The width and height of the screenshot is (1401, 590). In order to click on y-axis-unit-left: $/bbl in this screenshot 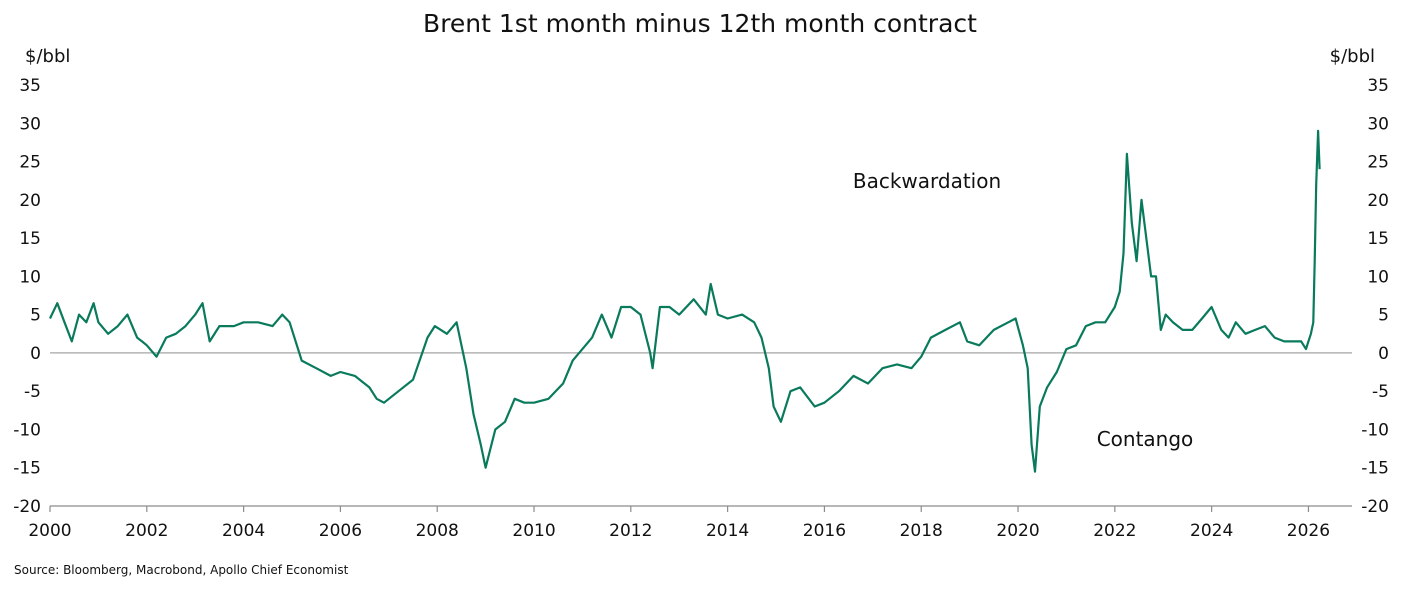, I will do `click(47, 56)`.